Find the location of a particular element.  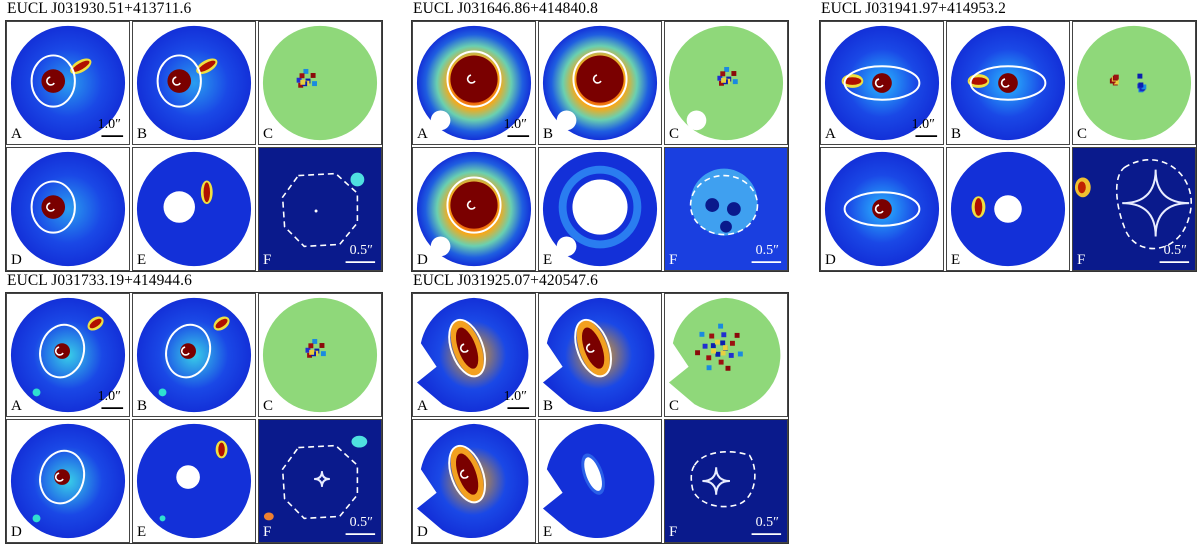

lens-title: EUCL J031930.51+413711.6 is located at coordinates (99, 8).